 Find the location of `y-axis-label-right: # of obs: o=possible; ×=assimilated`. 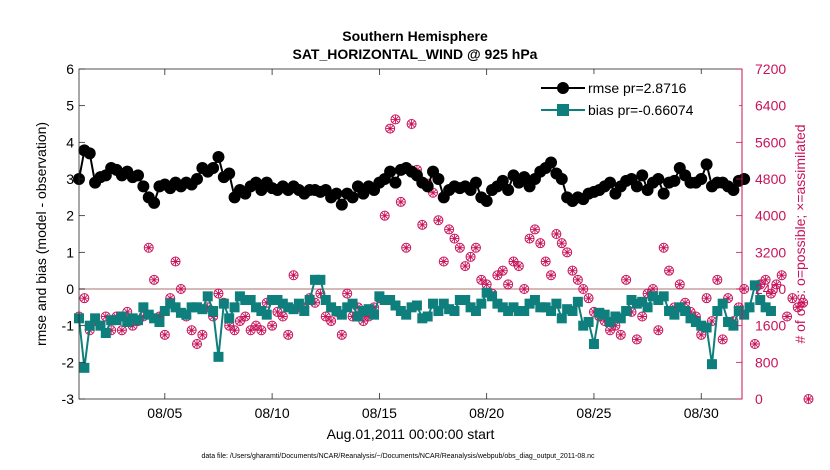

y-axis-label-right: # of obs: o=possible; ×=assimilated is located at coordinates (800, 233).